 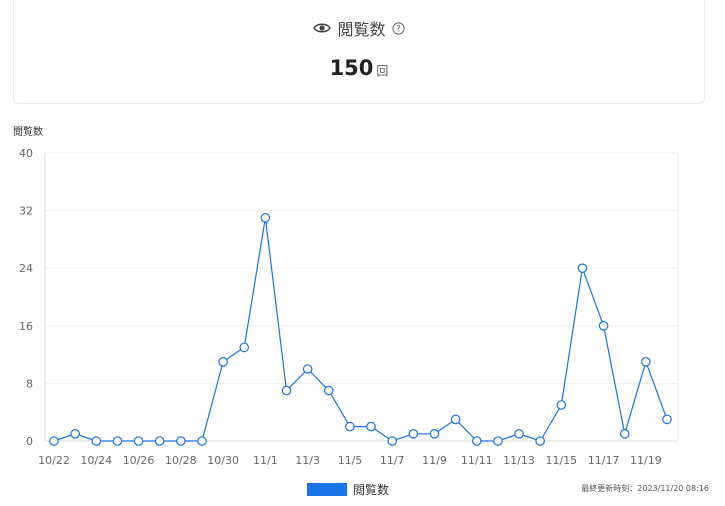 I want to click on question-circle-icon: ?, so click(x=398, y=28).